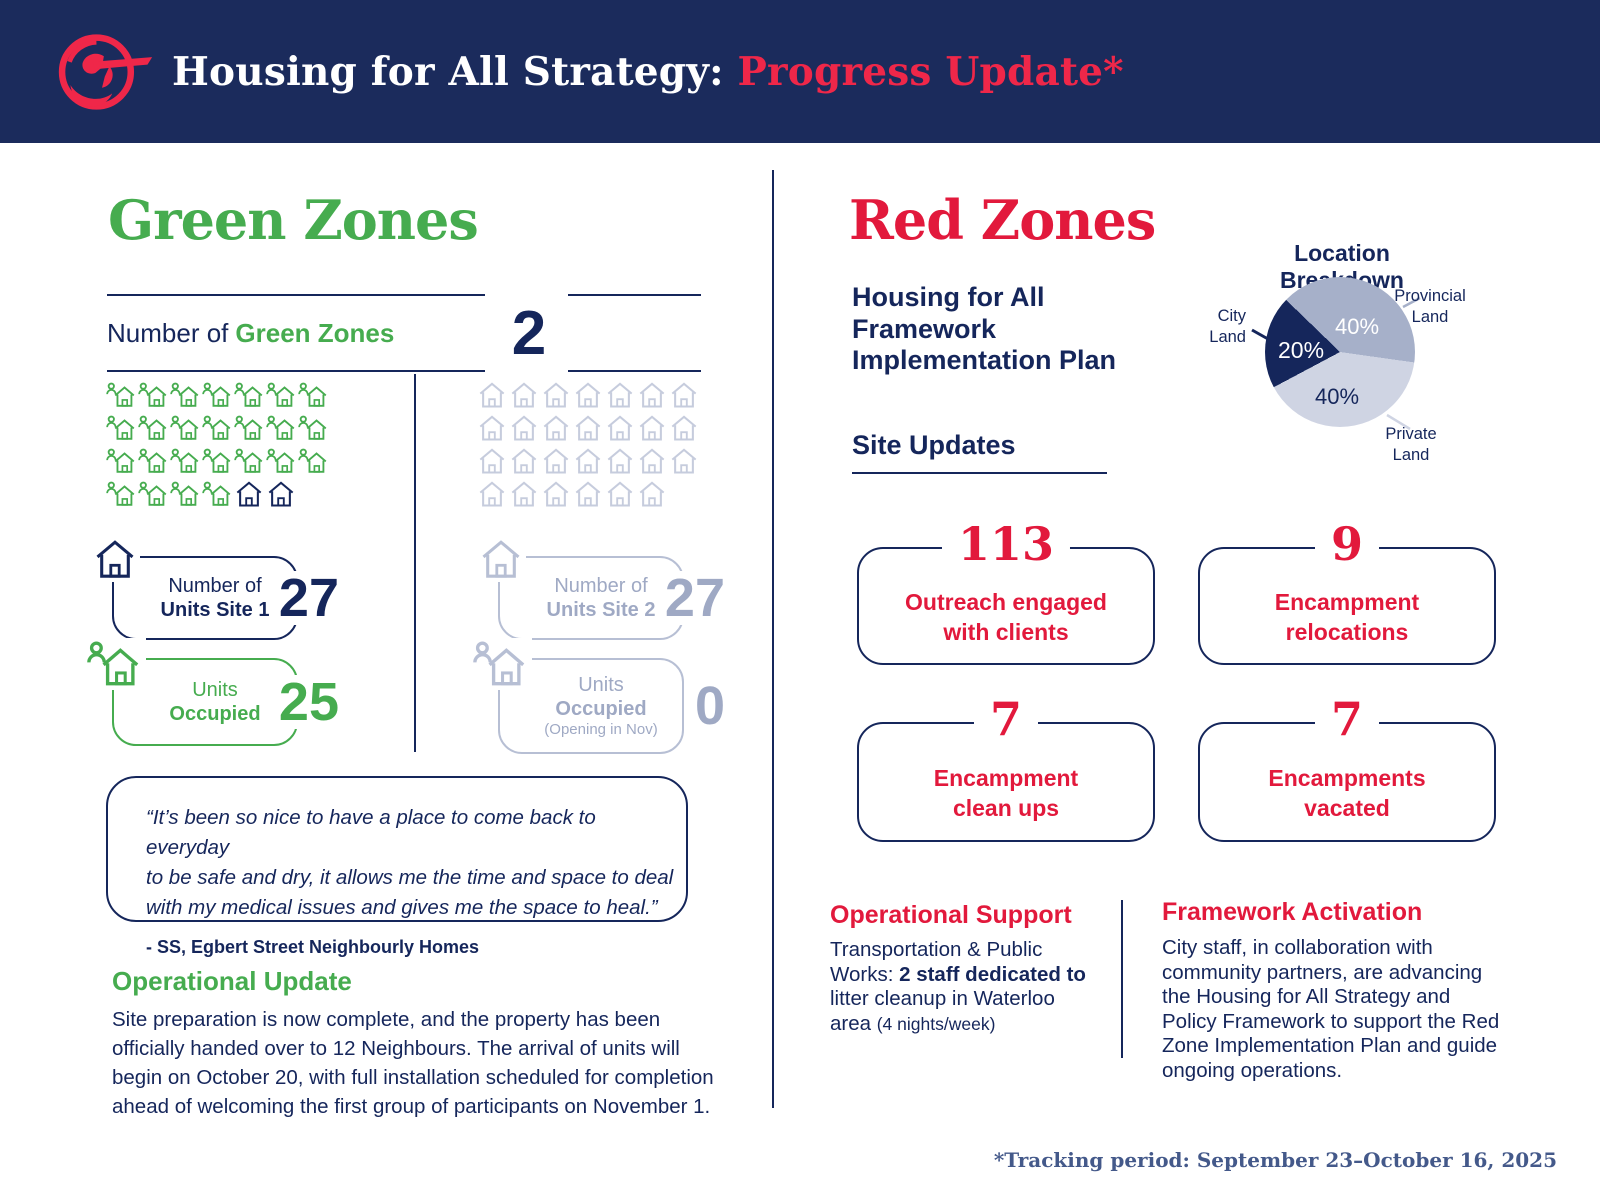  Describe the element at coordinates (1337, 396) in the screenshot. I see `pie-pct-private: 40%` at that location.